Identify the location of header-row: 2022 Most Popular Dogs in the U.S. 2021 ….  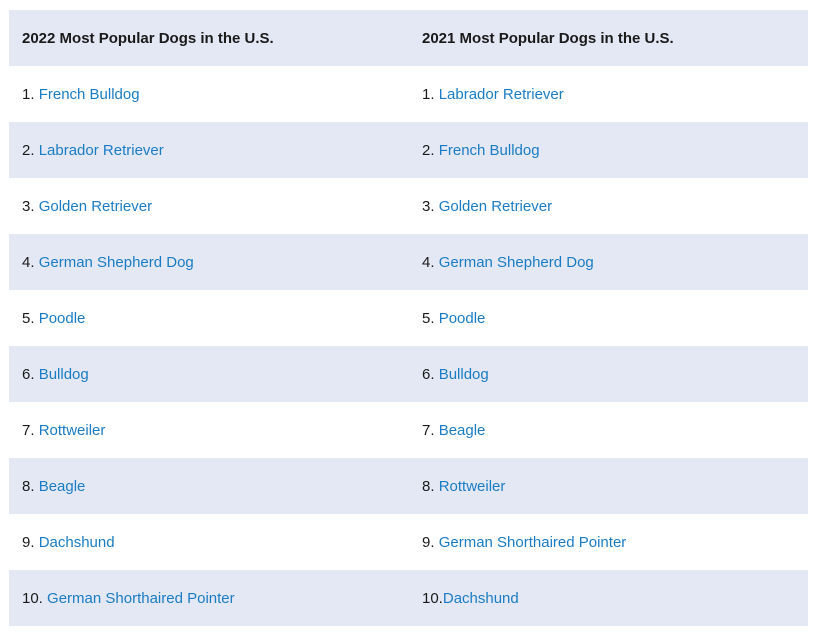
(408, 38).